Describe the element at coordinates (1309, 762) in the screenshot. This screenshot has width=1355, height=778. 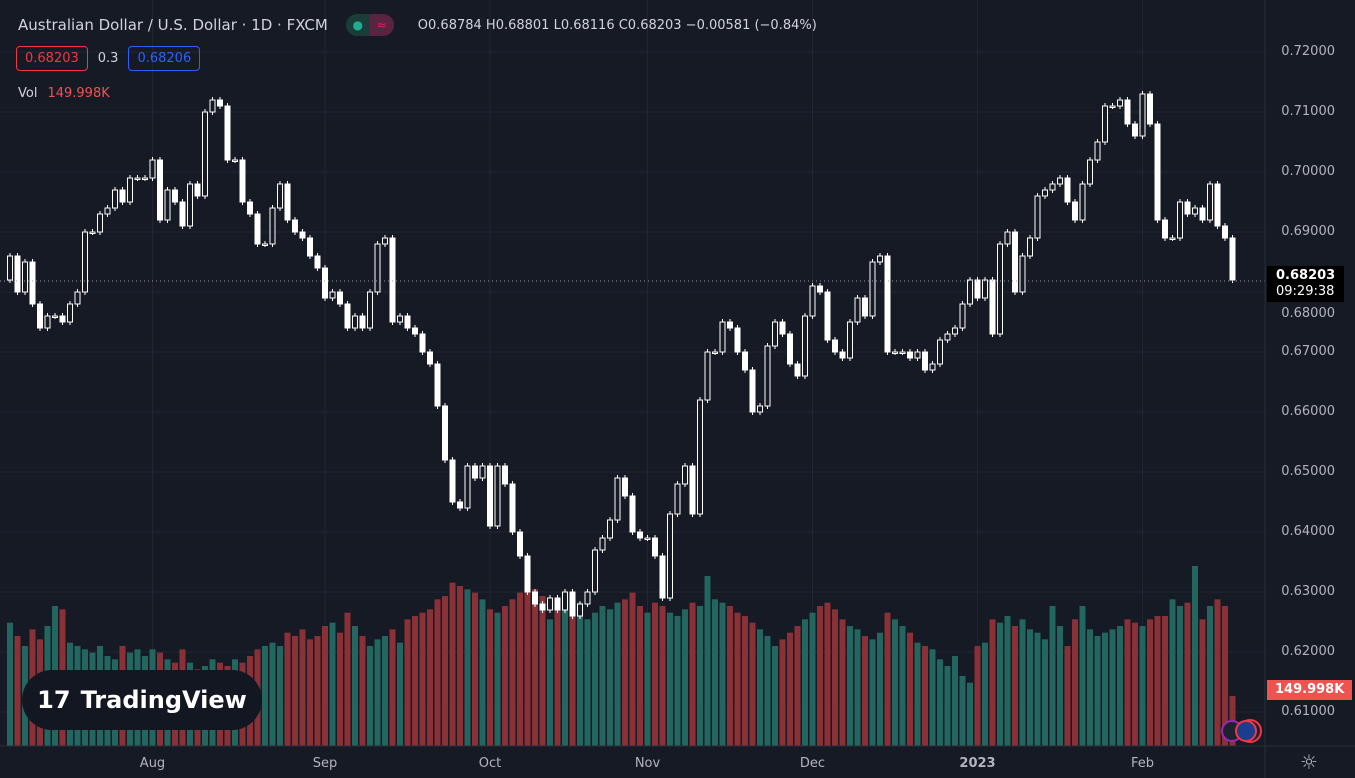
I see `settings-gear-icon: ☼` at that location.